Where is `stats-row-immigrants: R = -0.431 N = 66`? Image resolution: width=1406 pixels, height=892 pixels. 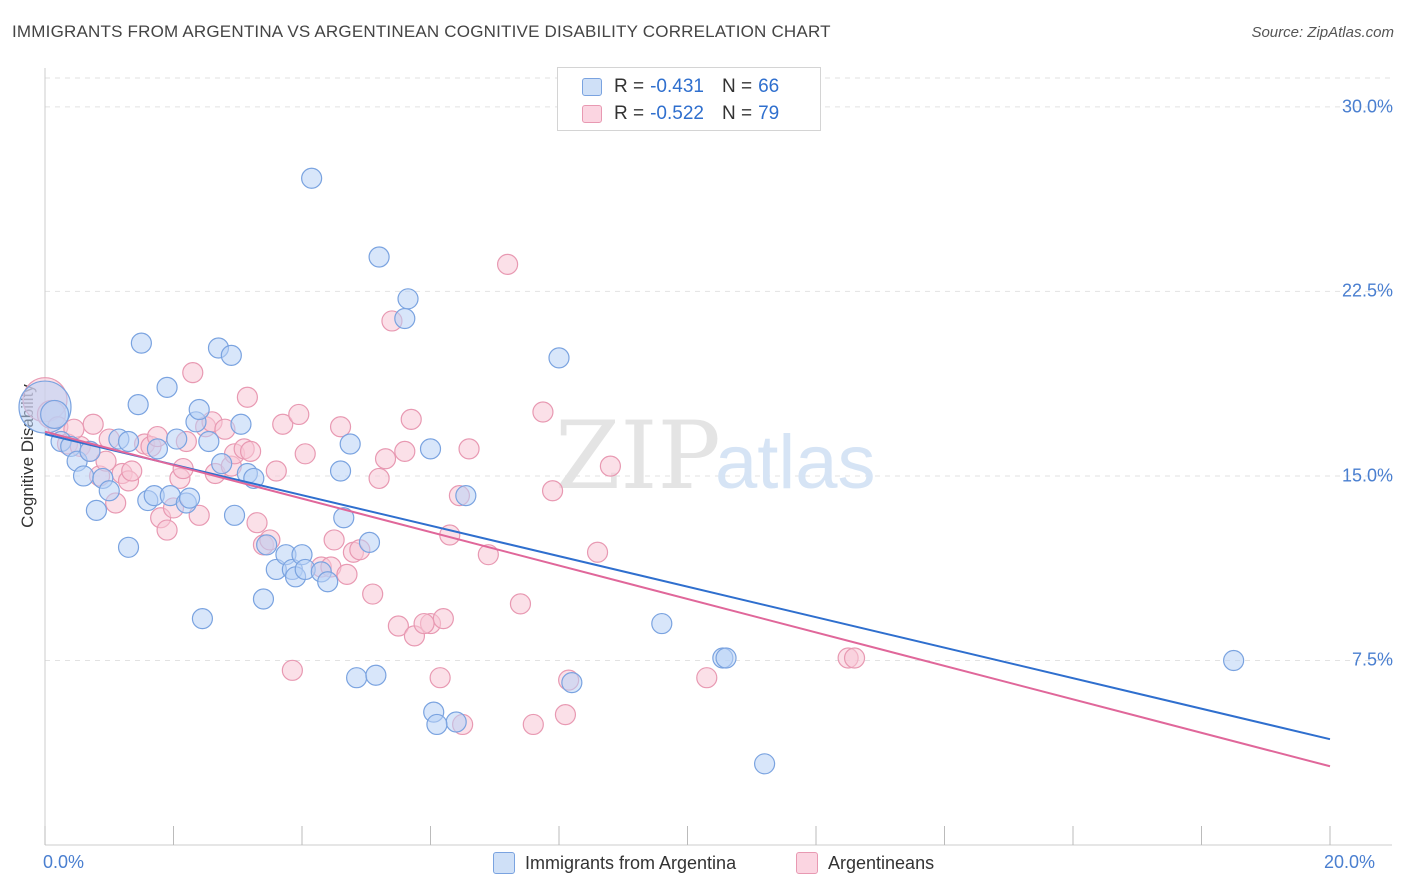 stats-row-immigrants: R = -0.431 N = 66 is located at coordinates (680, 87).